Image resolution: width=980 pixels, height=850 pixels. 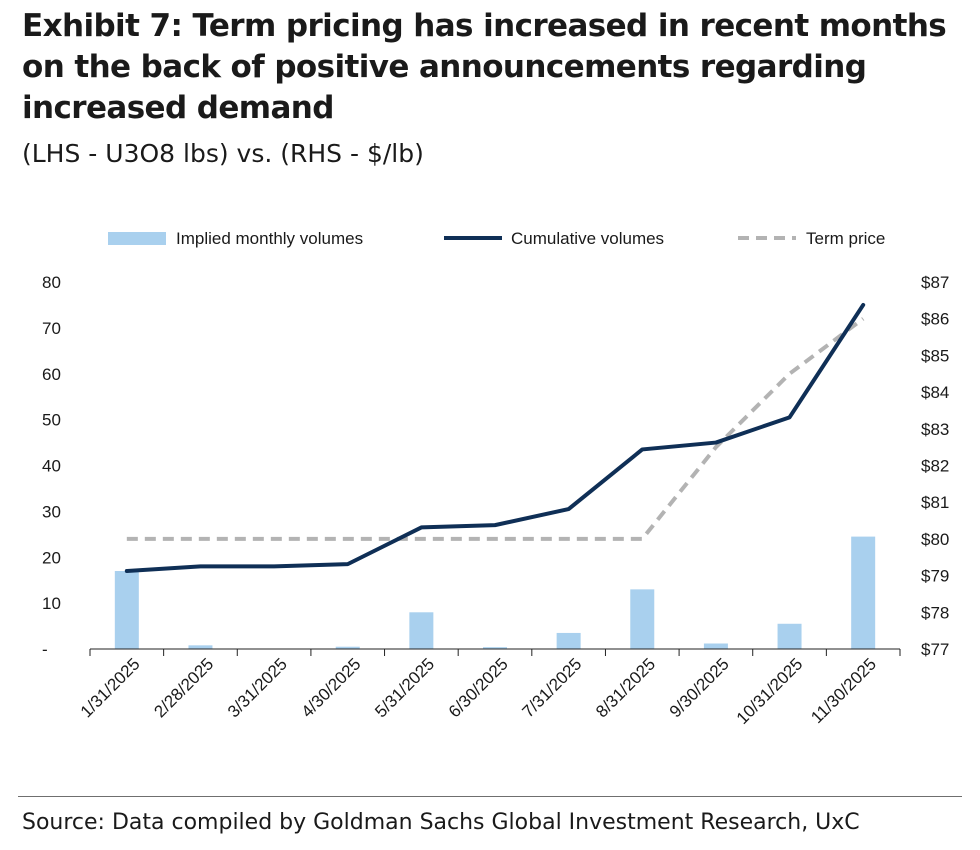 What do you see at coordinates (587, 238) in the screenshot?
I see `legend-label-cumulative: Cumulative volumes` at bounding box center [587, 238].